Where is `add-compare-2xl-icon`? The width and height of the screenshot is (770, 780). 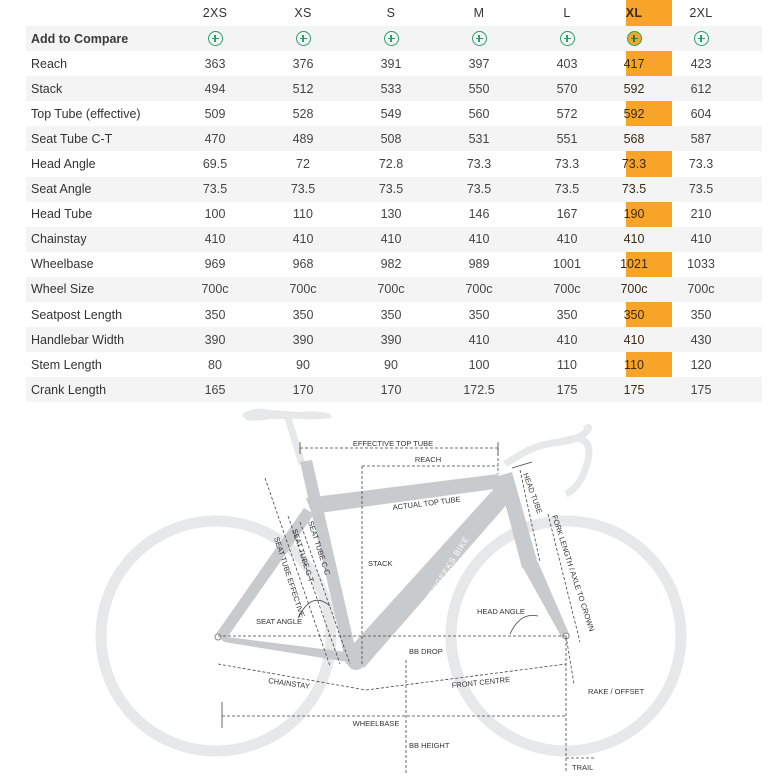 add-compare-2xl-icon is located at coordinates (701, 39).